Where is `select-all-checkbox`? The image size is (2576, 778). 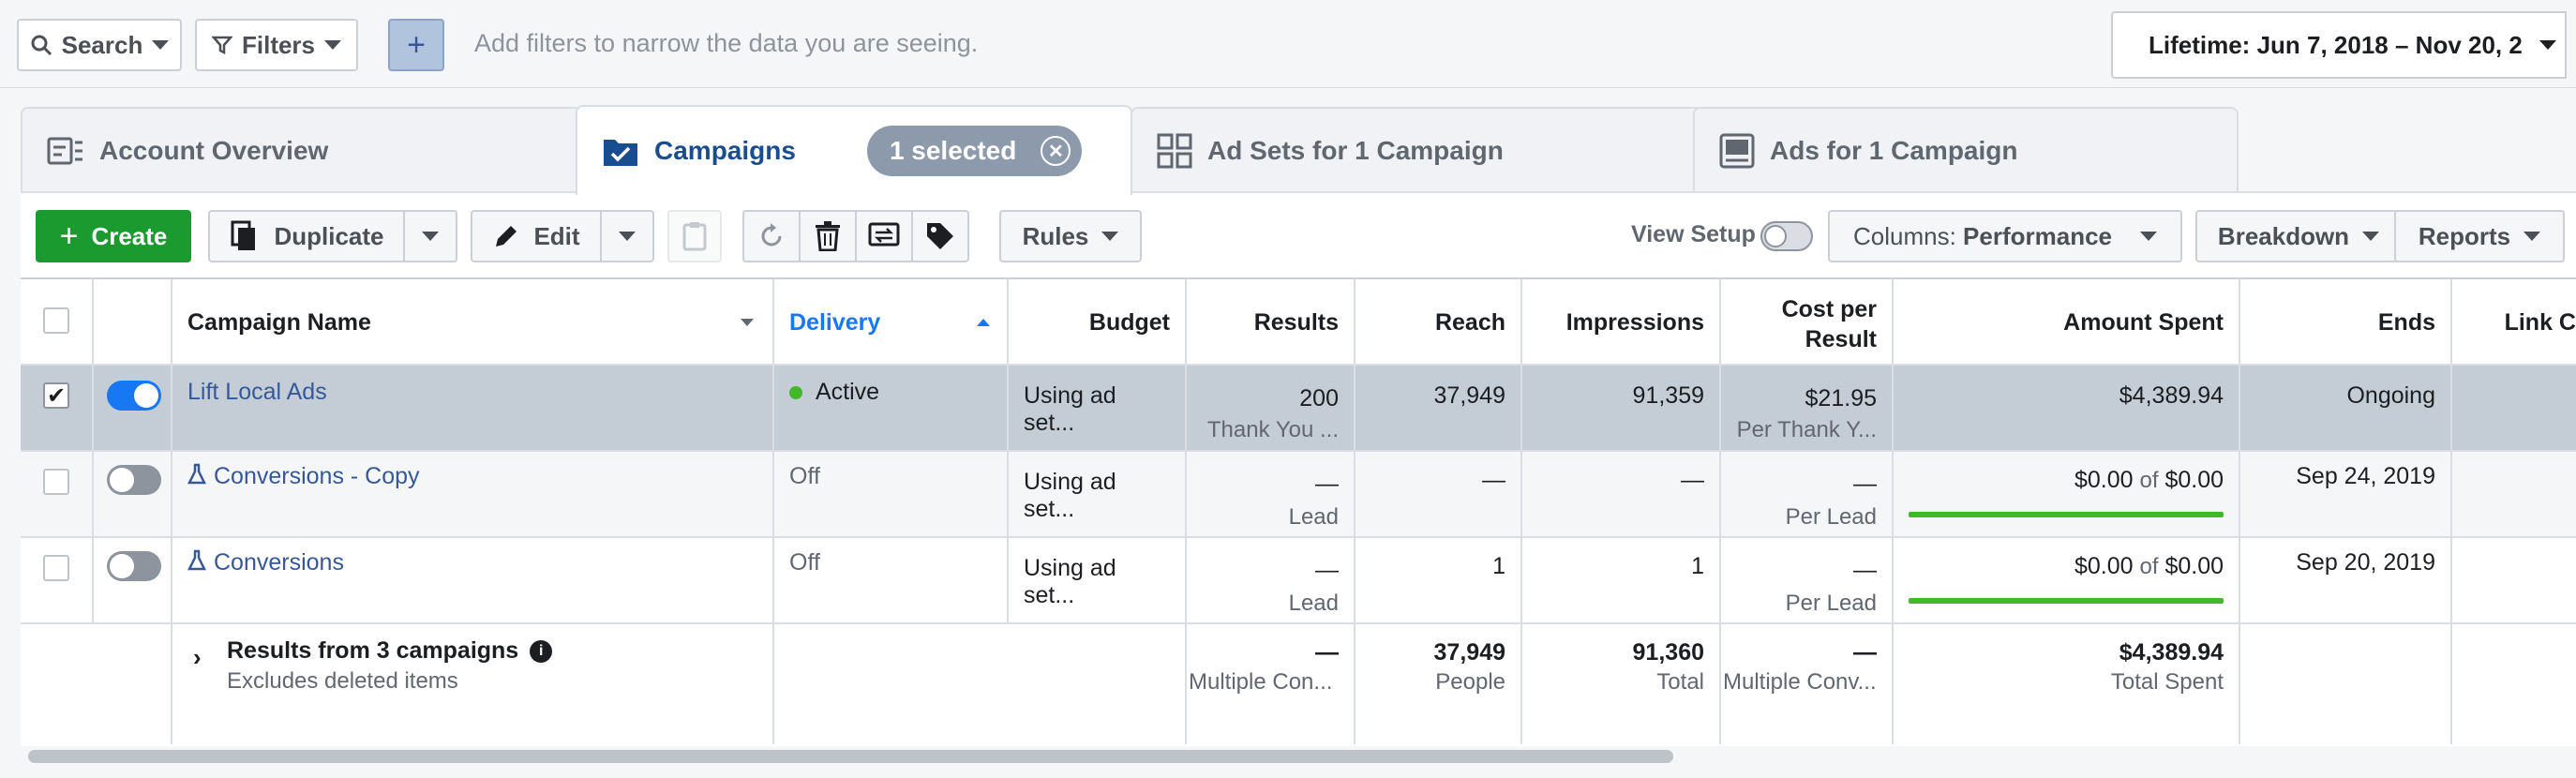
select-all-checkbox is located at coordinates (56, 320).